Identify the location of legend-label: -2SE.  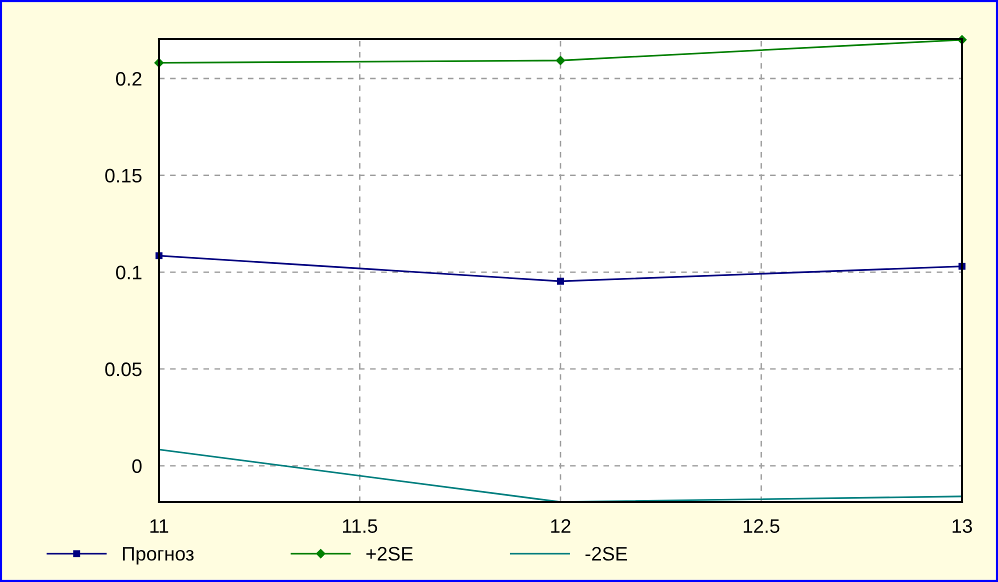
(607, 553).